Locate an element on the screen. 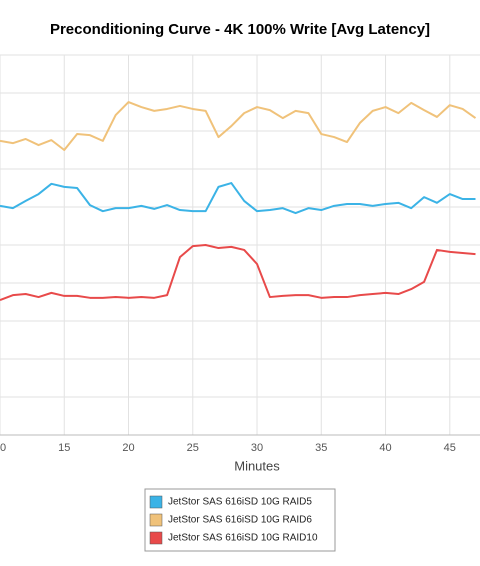 This screenshot has height=566, width=480. x-axis-label: Minutes is located at coordinates (257, 465).